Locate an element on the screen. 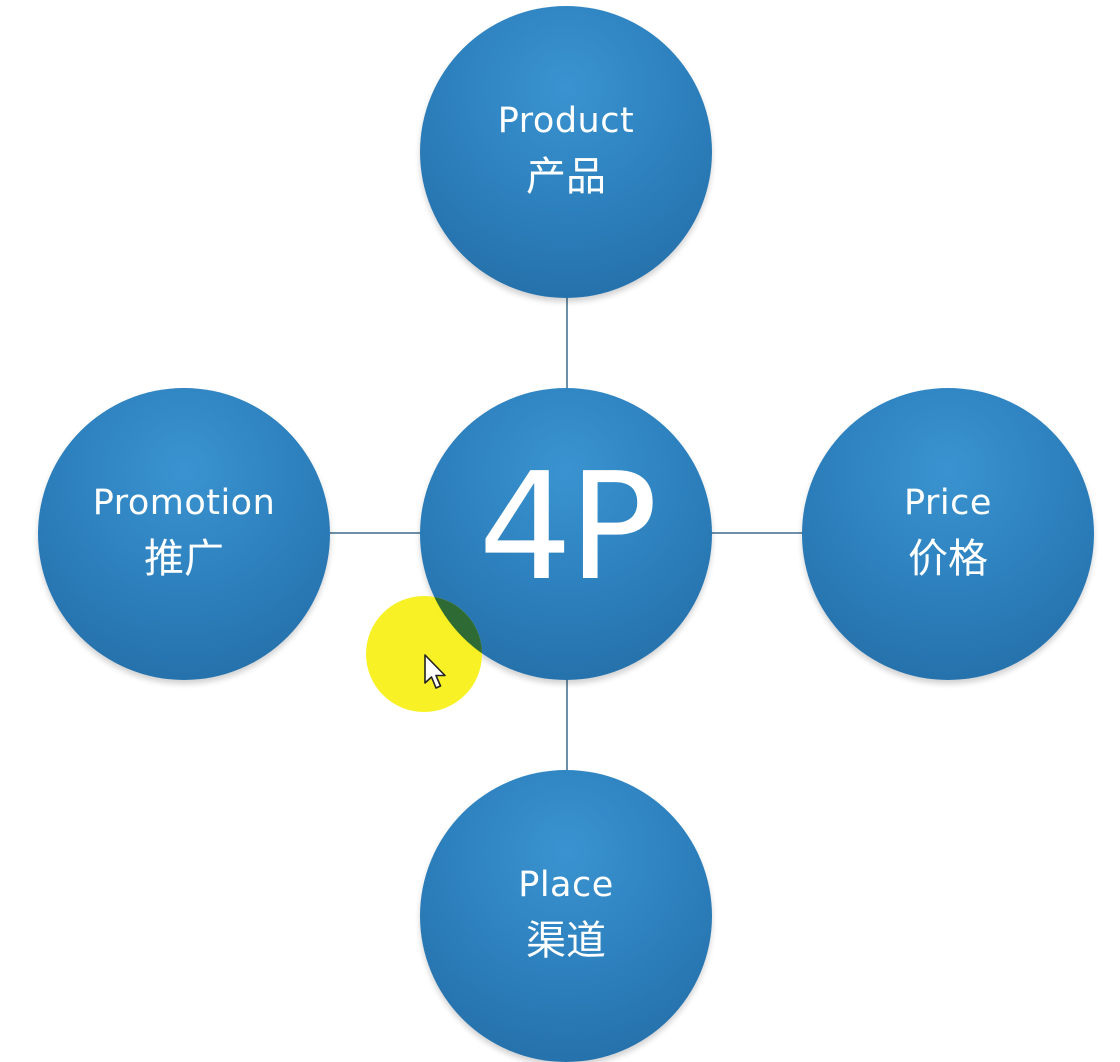 This screenshot has width=1120, height=1062. node-promotion-zh: 推广 is located at coordinates (184, 559).